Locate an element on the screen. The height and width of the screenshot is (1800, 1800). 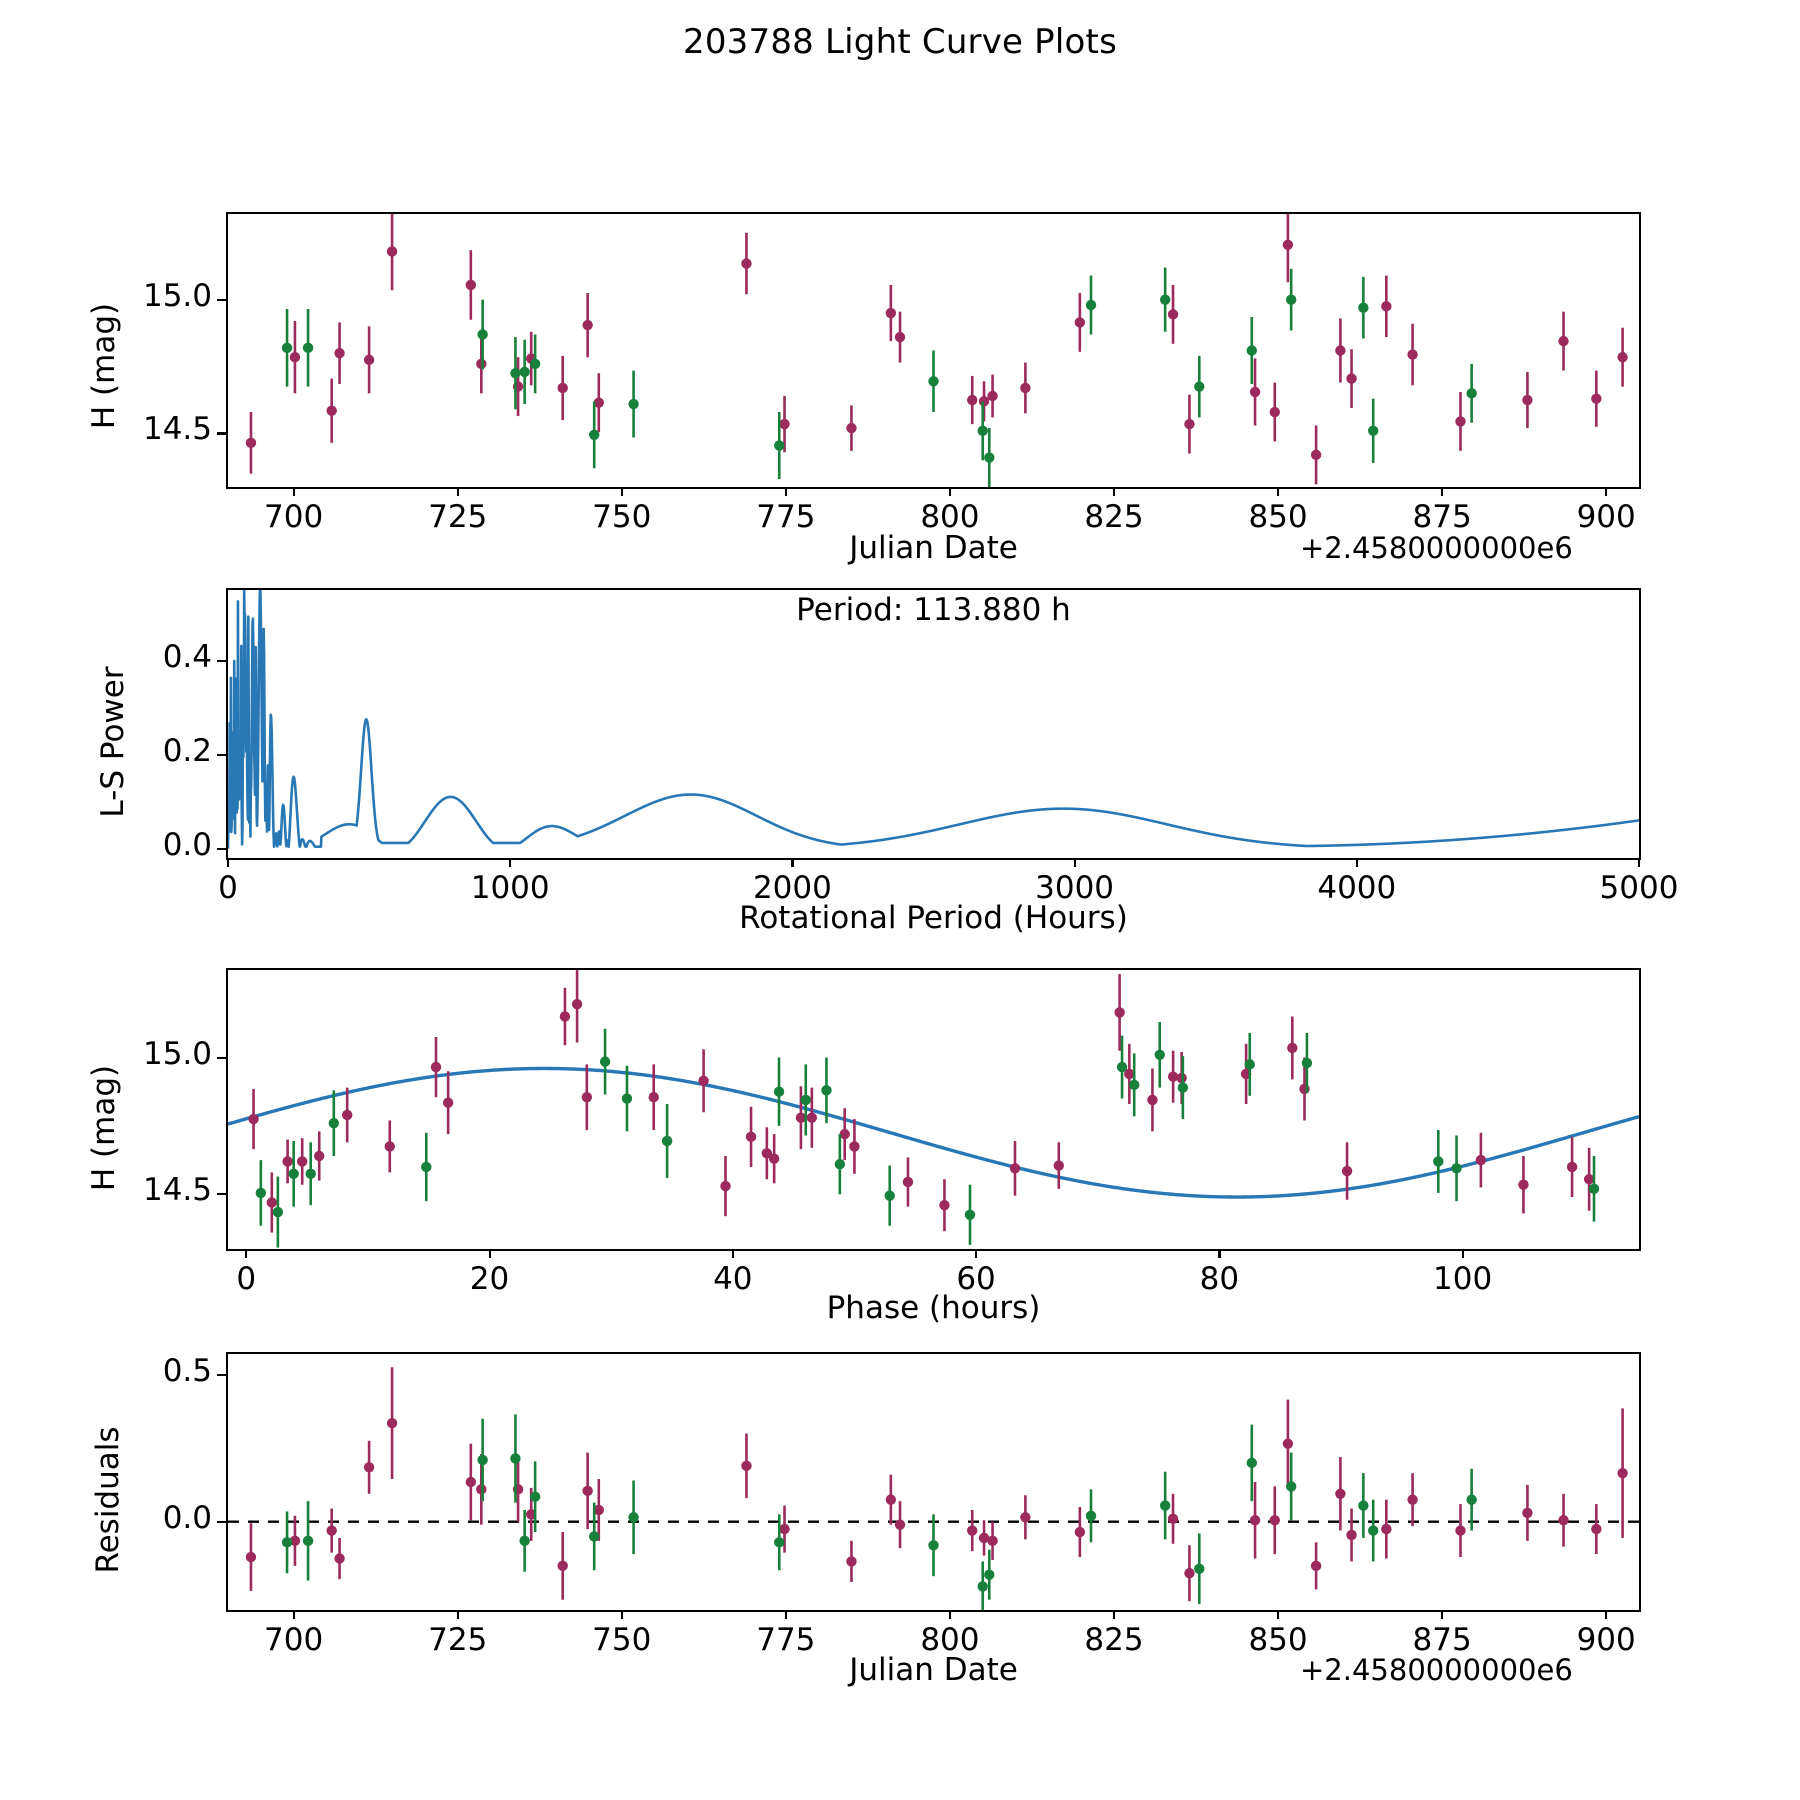
x-tick-label: 2000 is located at coordinates (792, 888).